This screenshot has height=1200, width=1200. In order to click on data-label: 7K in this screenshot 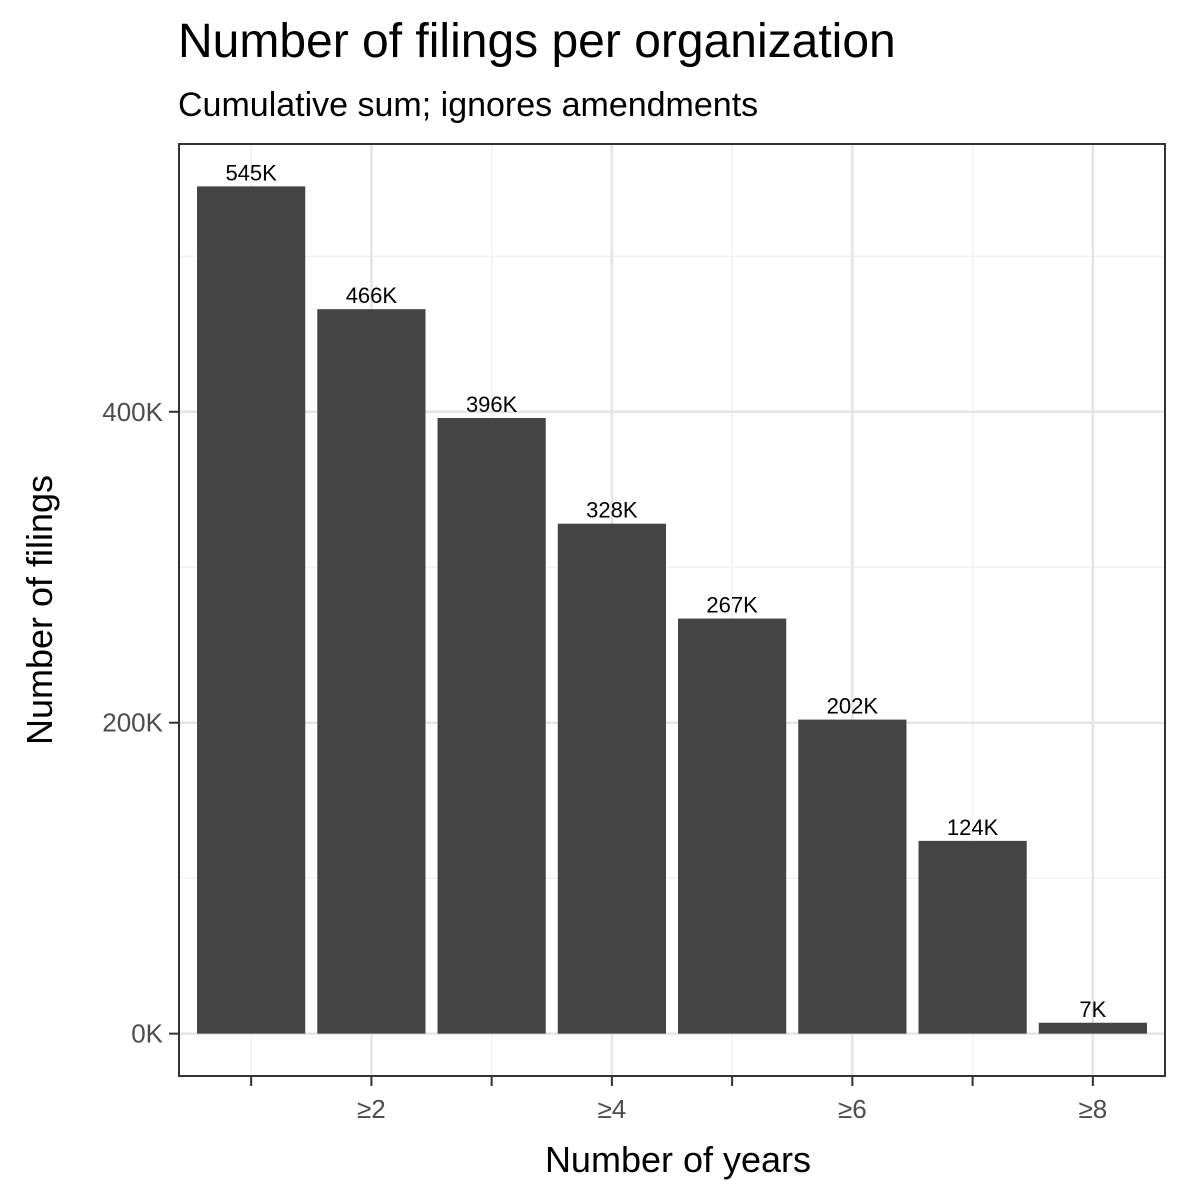, I will do `click(1092, 1009)`.